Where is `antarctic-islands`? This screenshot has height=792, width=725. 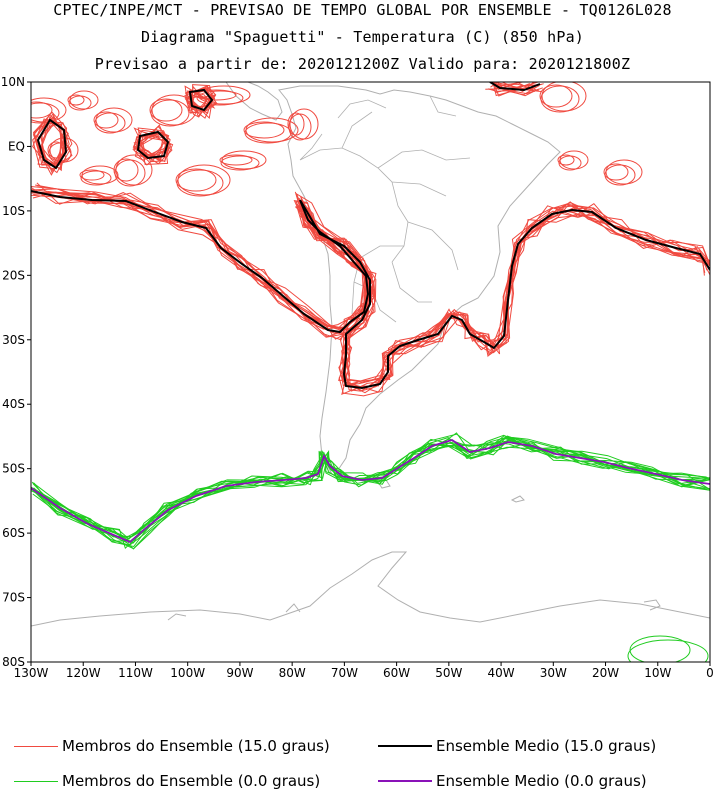 antarctic-islands is located at coordinates (414, 610).